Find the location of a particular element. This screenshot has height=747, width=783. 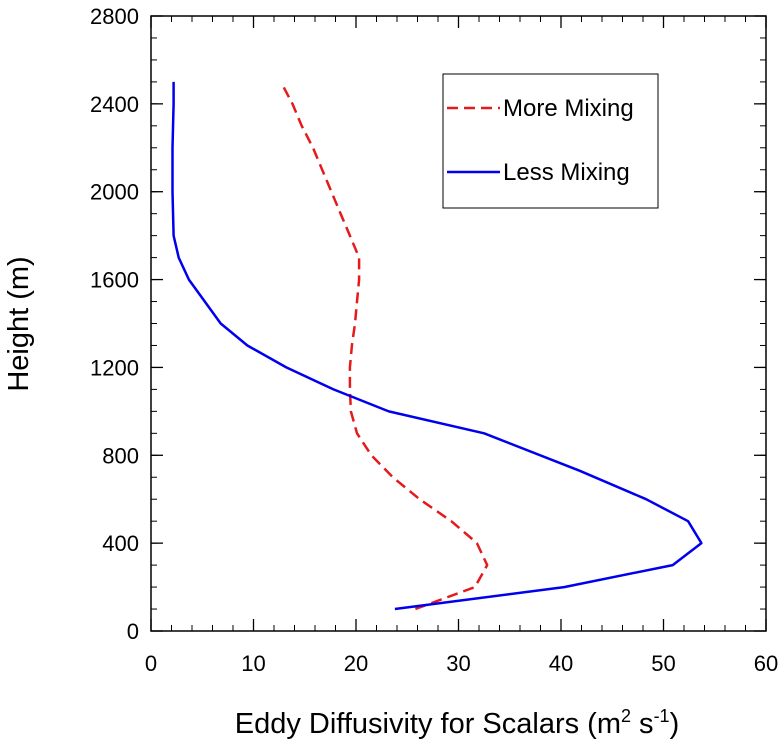

legend-label-less-mixing: Less Mixing is located at coordinates (566, 172).